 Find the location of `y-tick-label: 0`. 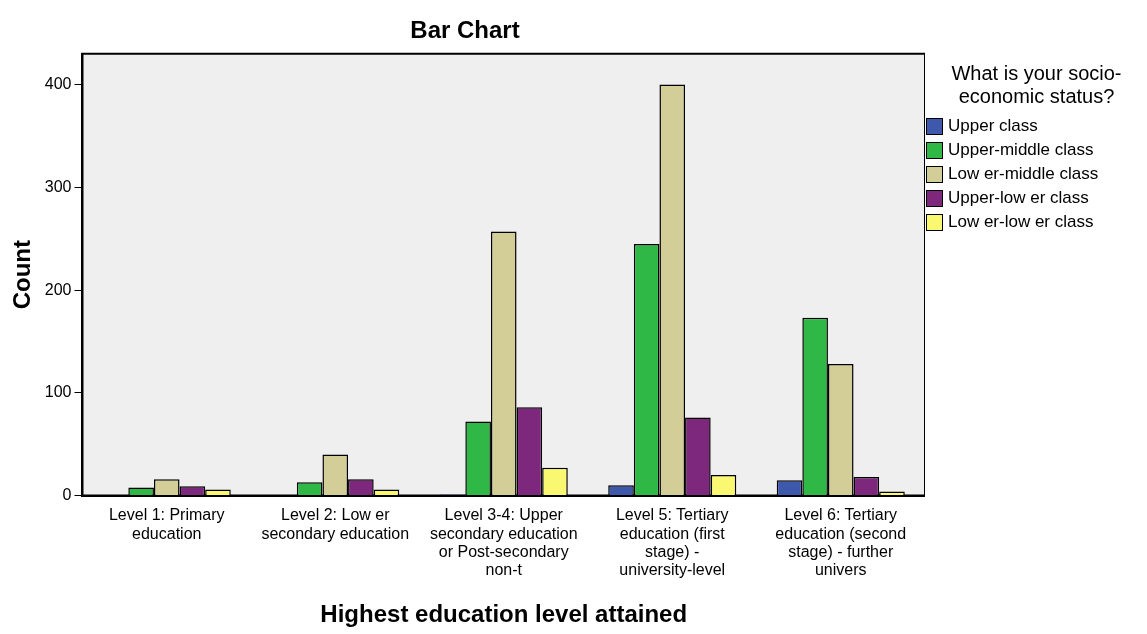

y-tick-label: 0 is located at coordinates (67, 495).